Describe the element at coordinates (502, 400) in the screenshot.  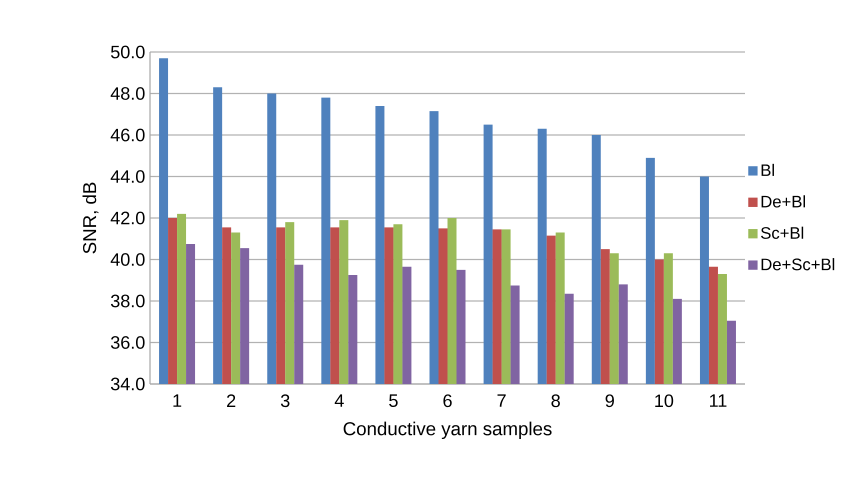
I see `x-tick-label: 7` at that location.